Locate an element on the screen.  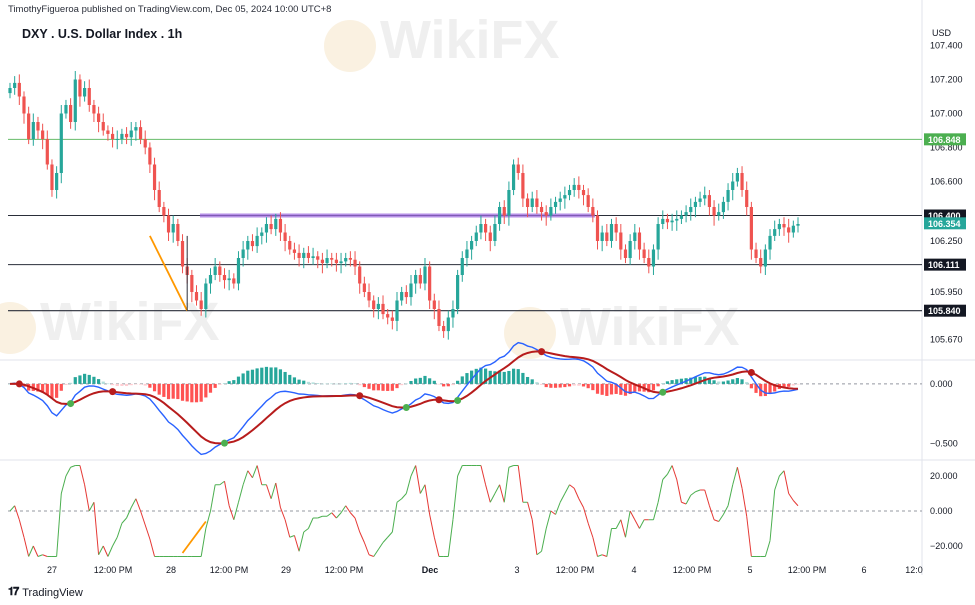
price-axis-tick-label: 106.800 is located at coordinates (946, 148).